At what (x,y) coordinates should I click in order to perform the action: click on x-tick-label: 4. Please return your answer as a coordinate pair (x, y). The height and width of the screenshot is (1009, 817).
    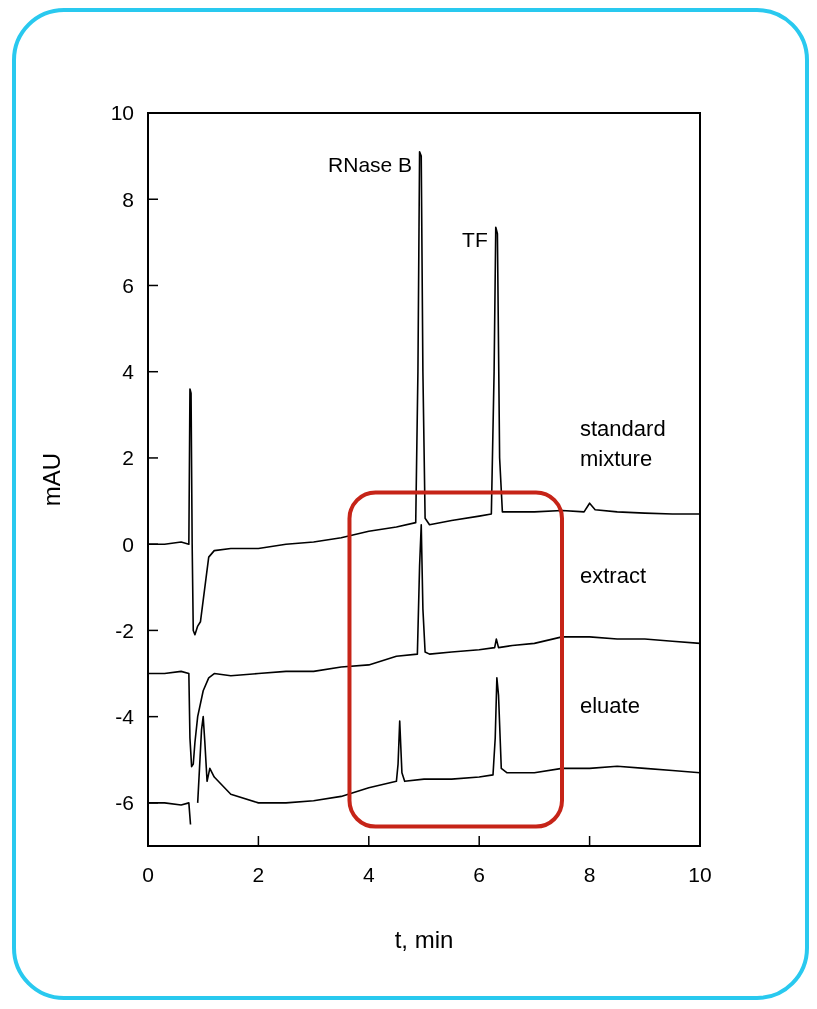
    Looking at the image, I should click on (368, 874).